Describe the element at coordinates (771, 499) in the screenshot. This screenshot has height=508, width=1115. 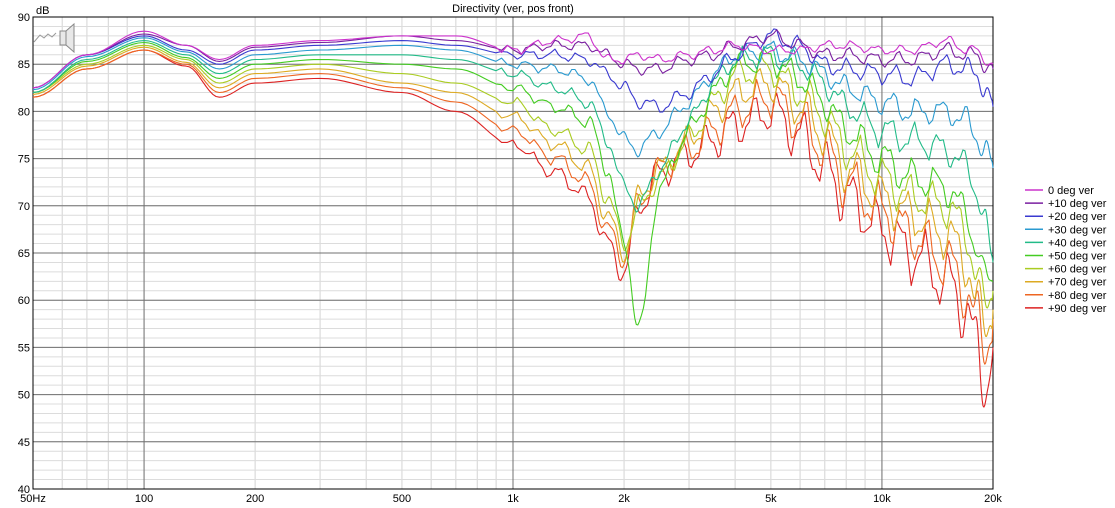
I see `x-tick-label: 5k` at that location.